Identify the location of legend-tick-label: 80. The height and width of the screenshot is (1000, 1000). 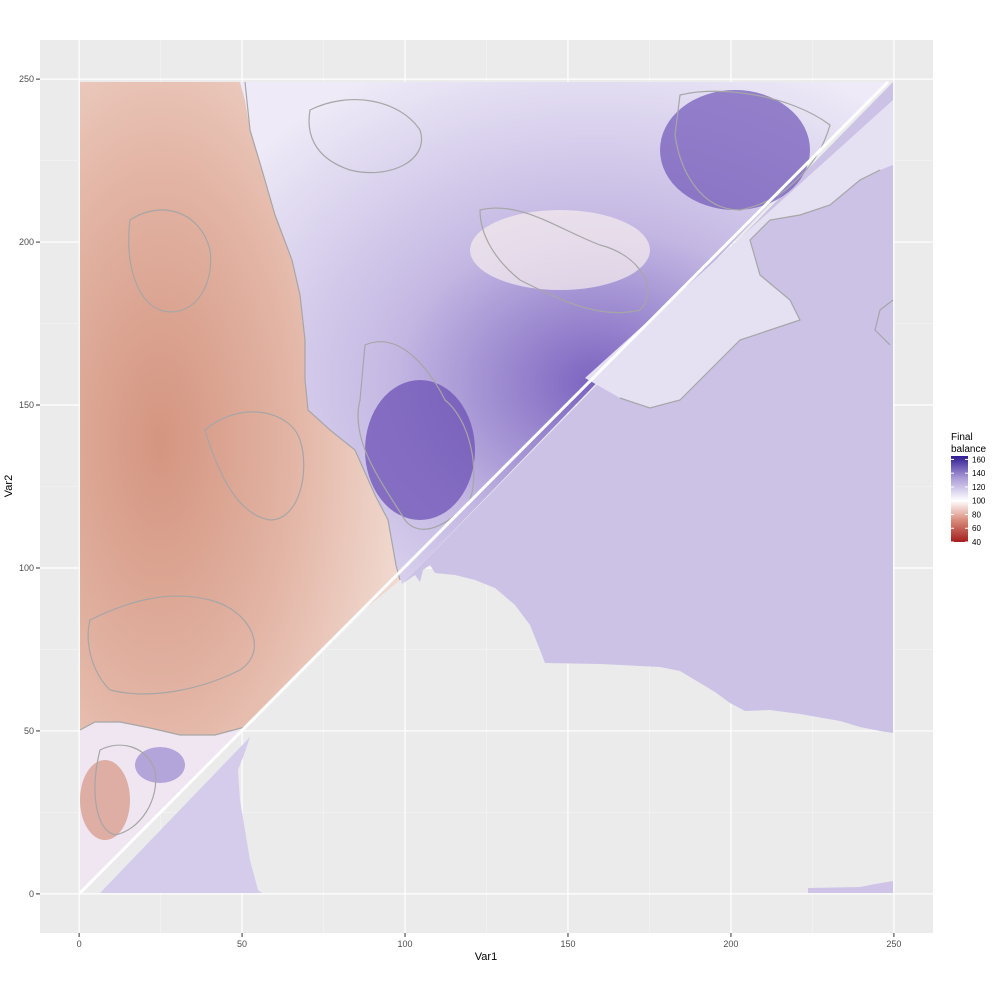
(976, 514).